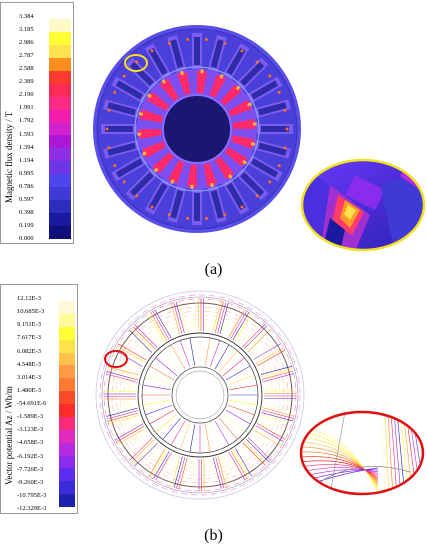 The width and height of the screenshot is (427, 550). What do you see at coordinates (26, 147) in the screenshot?
I see `legend-tick-label: 1.394` at bounding box center [26, 147].